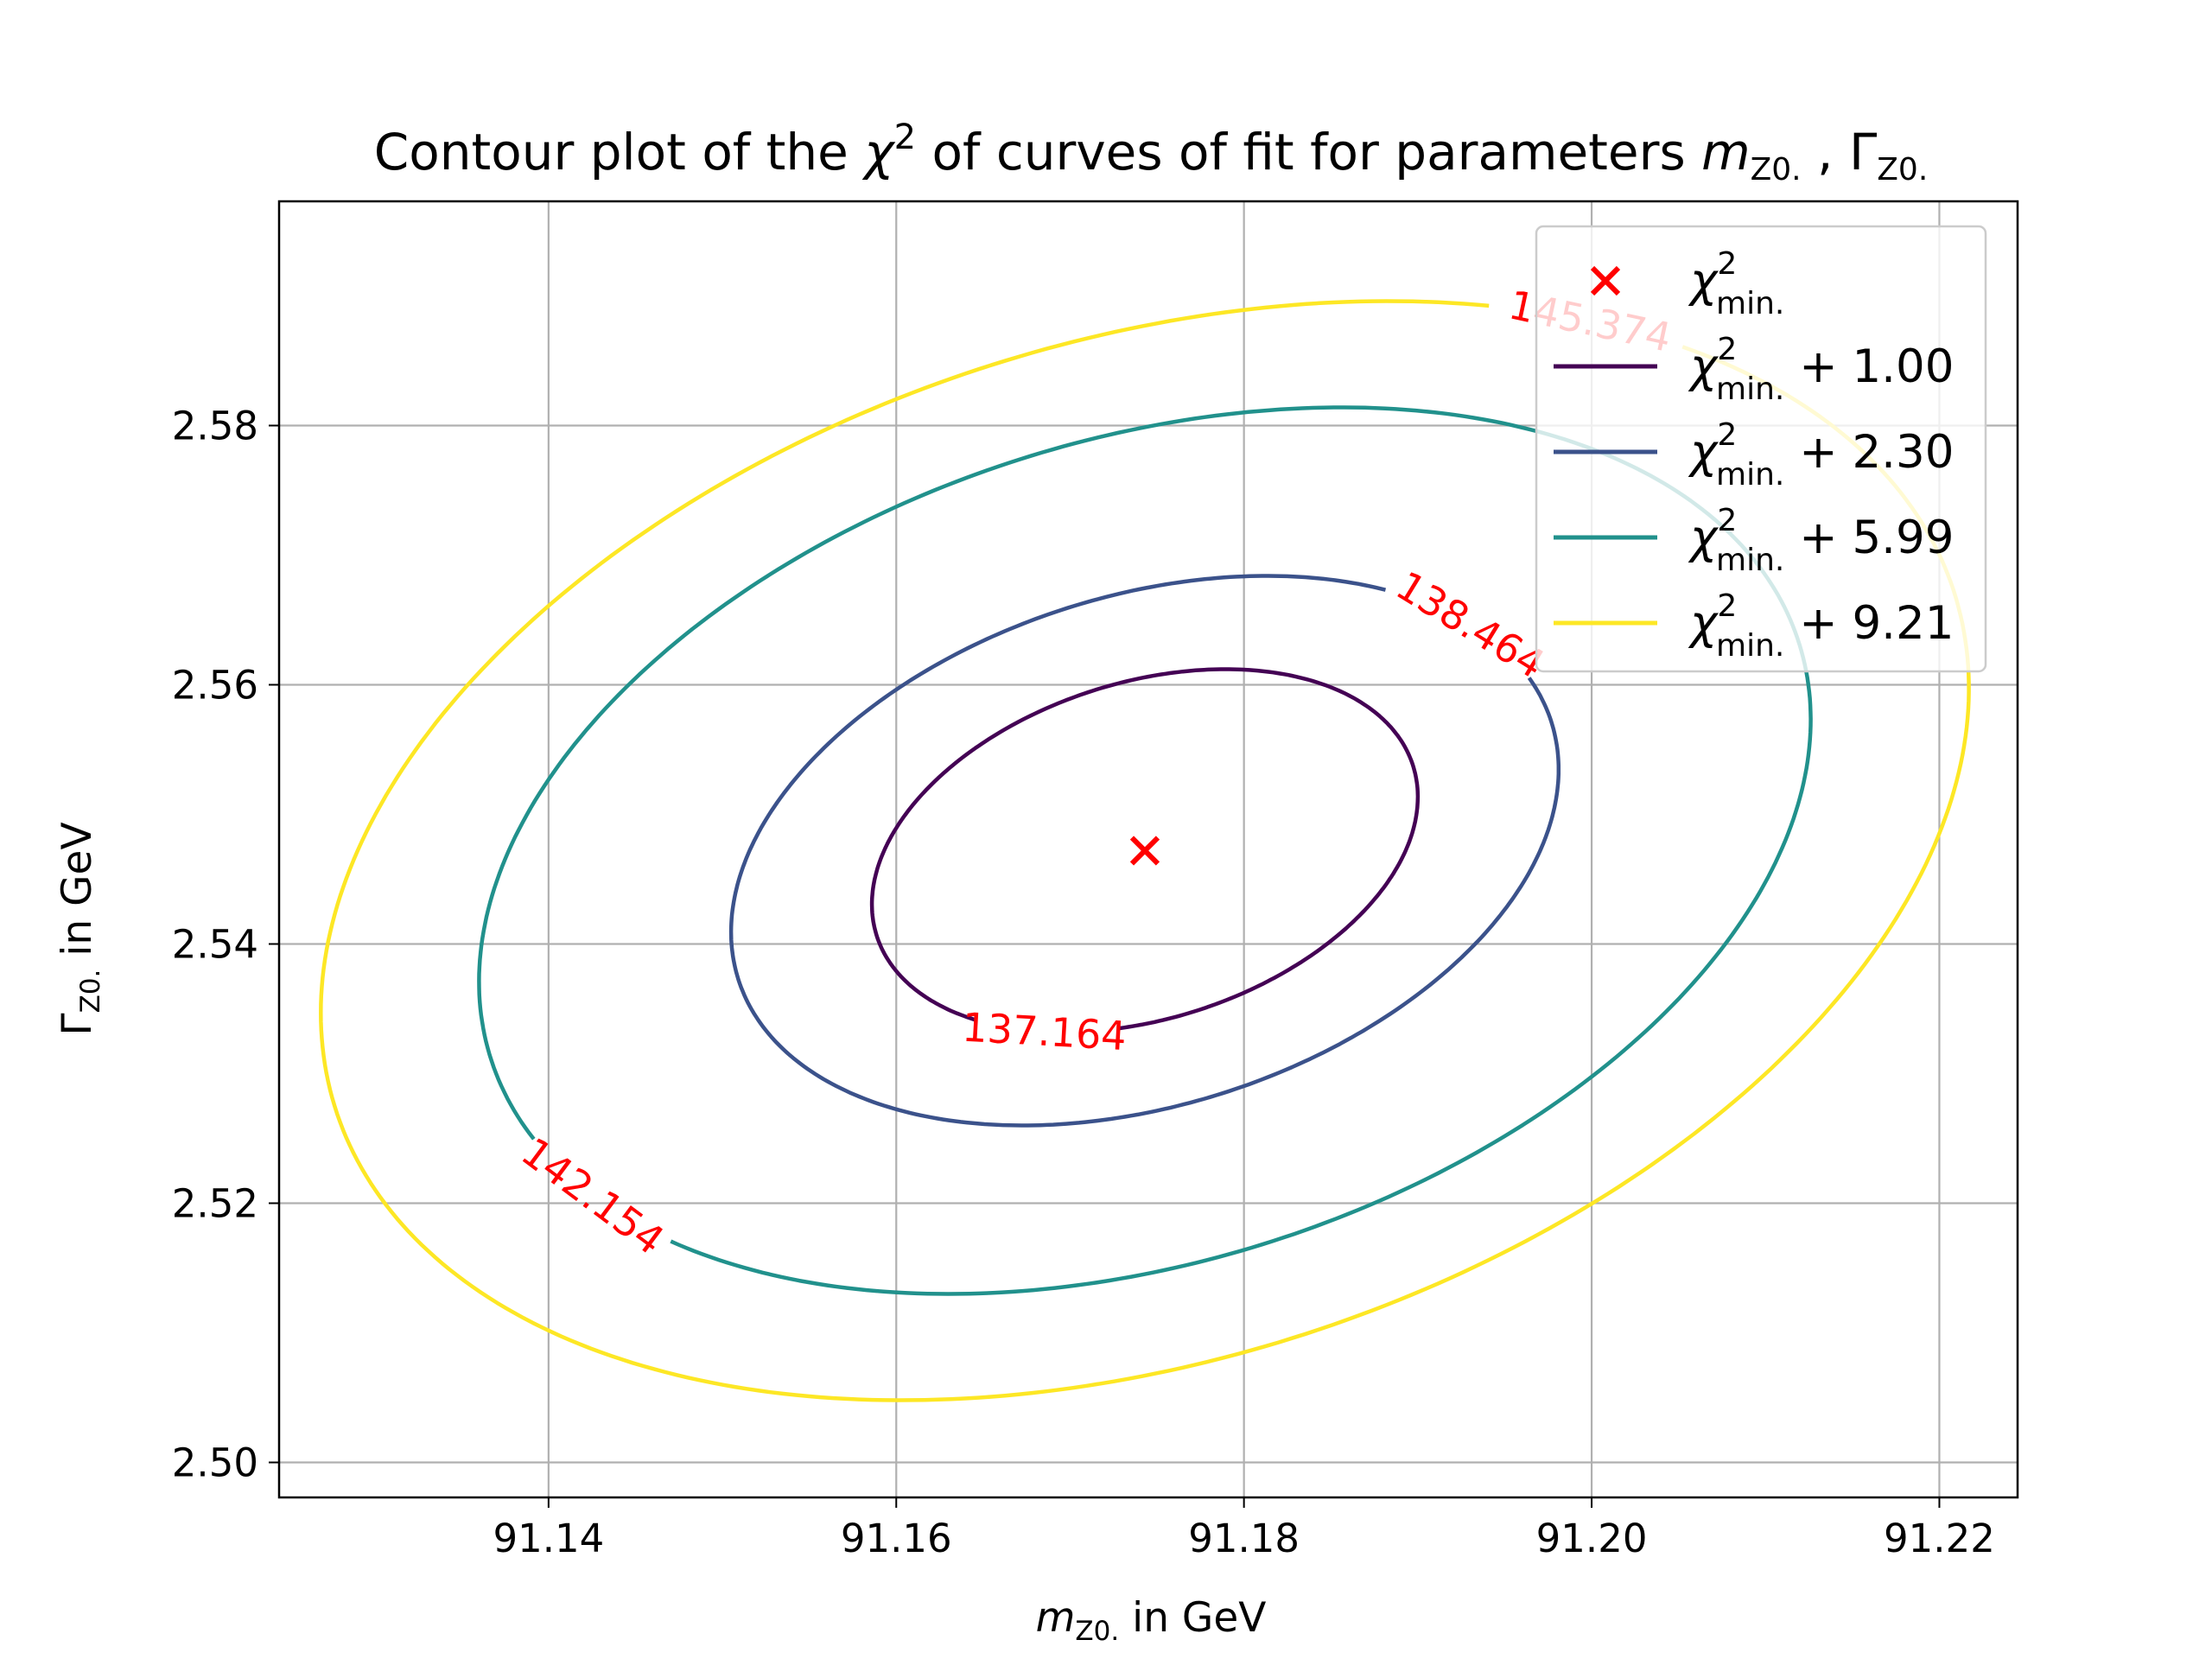 This screenshot has height=1659, width=2212. What do you see at coordinates (215, 426) in the screenshot?
I see `y-tick-label: 2.58` at bounding box center [215, 426].